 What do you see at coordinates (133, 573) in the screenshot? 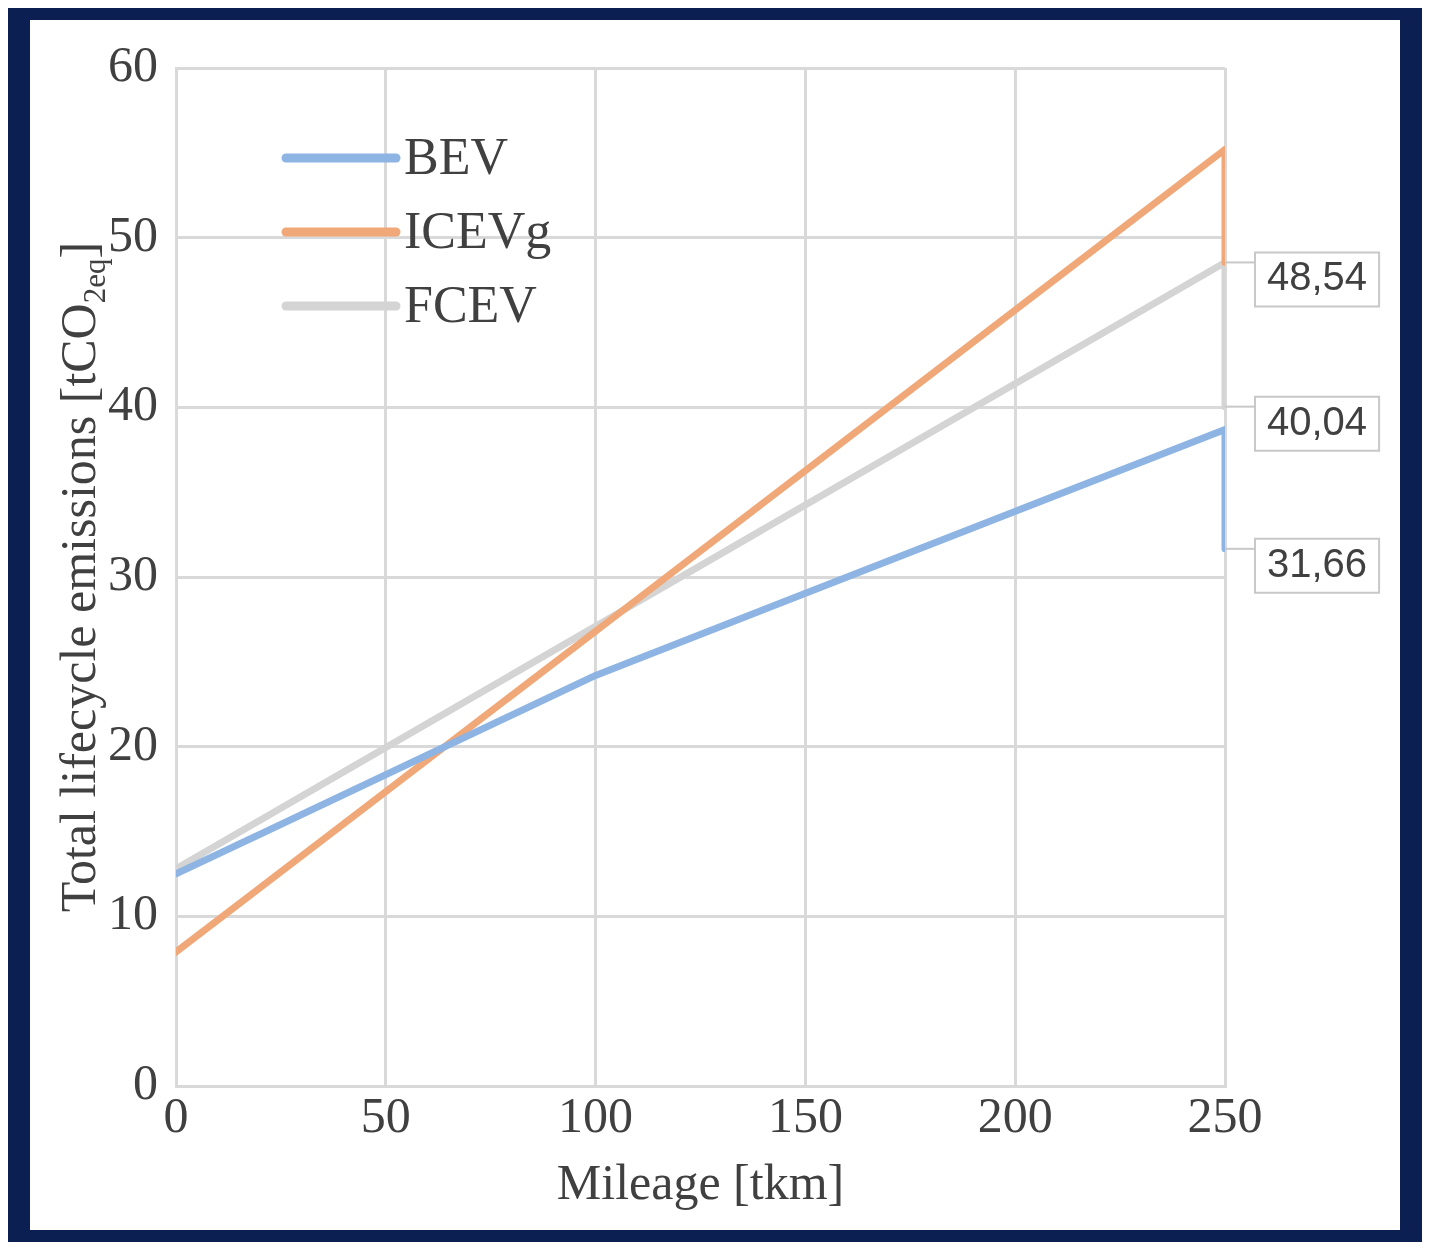
I see `y-tick-label: 30` at bounding box center [133, 573].